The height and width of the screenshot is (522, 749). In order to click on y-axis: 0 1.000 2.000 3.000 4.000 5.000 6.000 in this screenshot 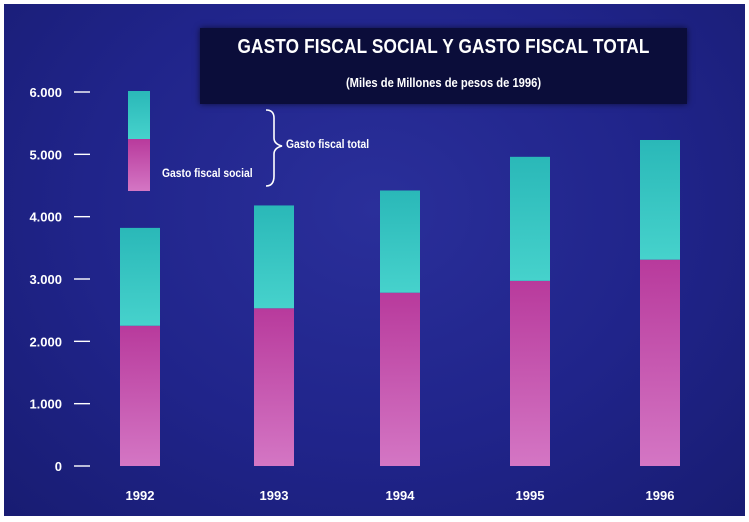, I will do `click(59, 279)`.